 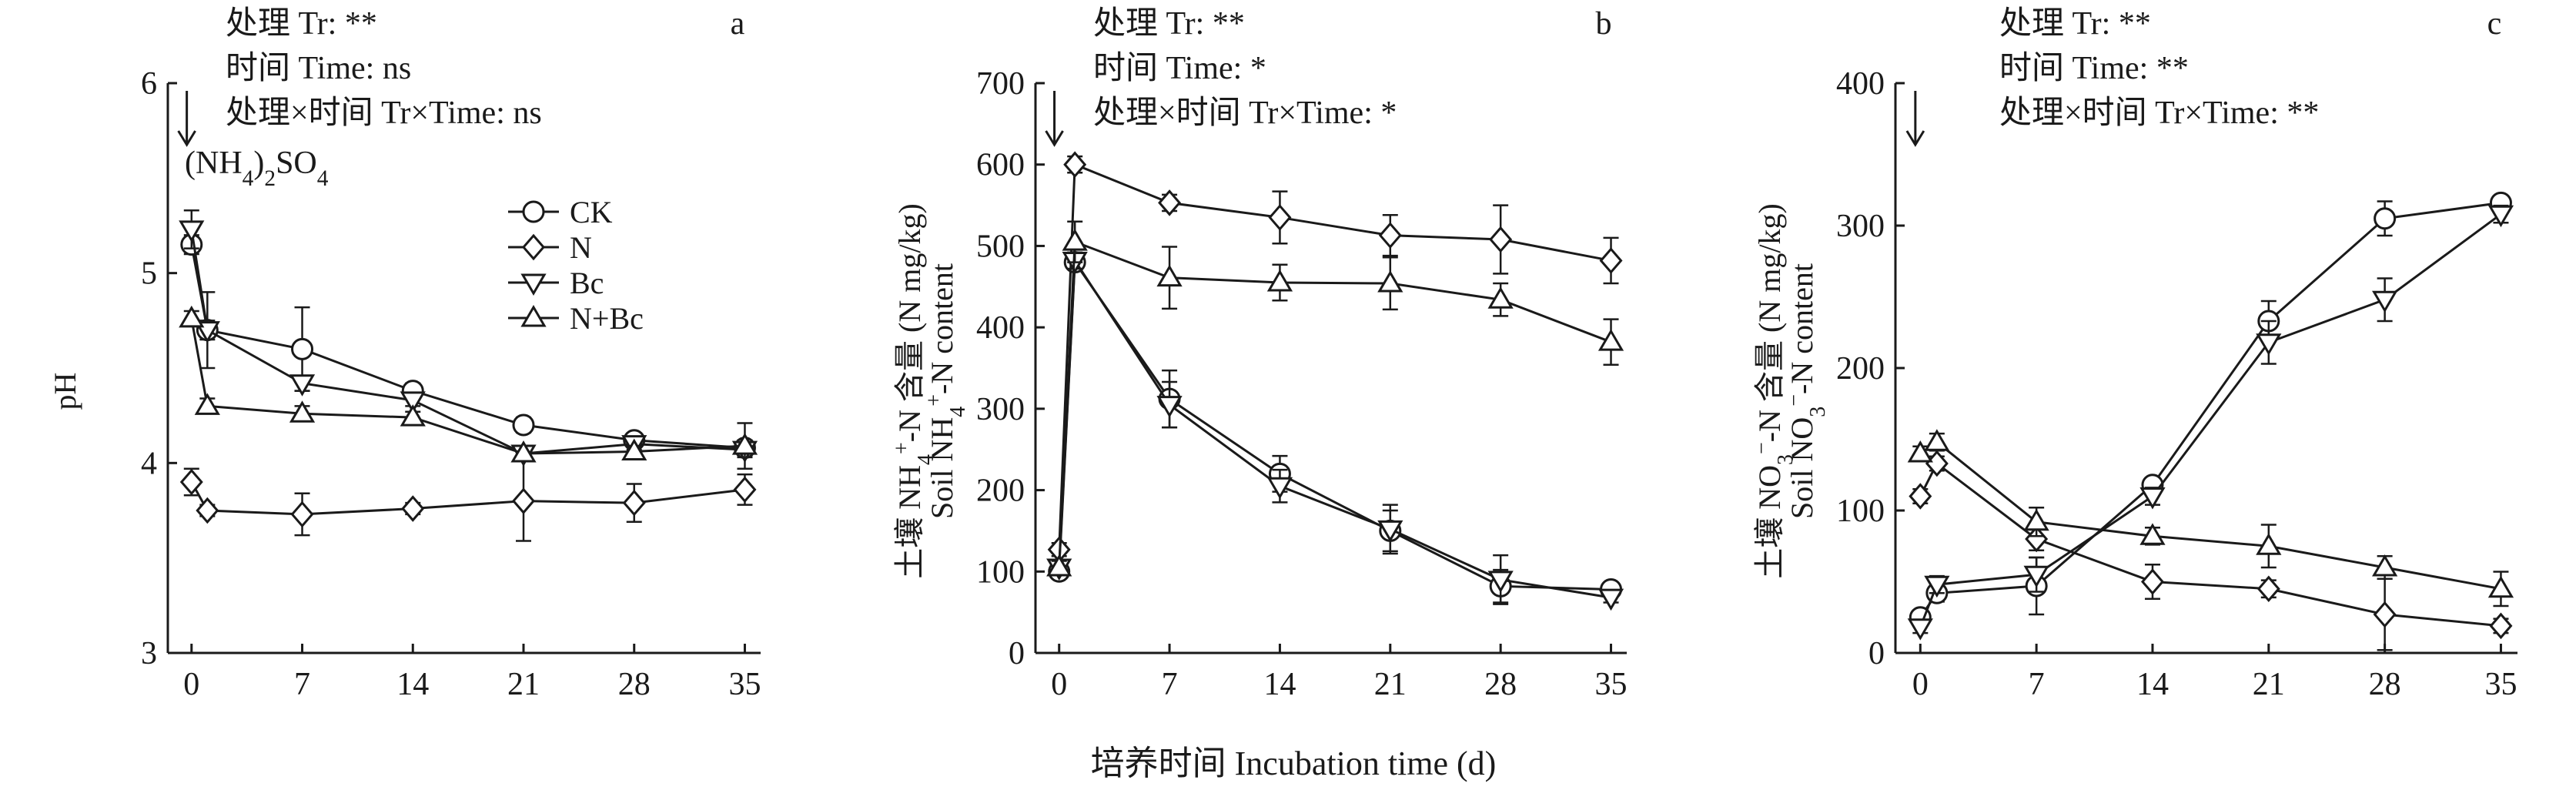 What do you see at coordinates (914, 391) in the screenshot?
I see `y-axis-label-cn: 土壤 NH4+-N 含量 (N mg/kg)` at bounding box center [914, 391].